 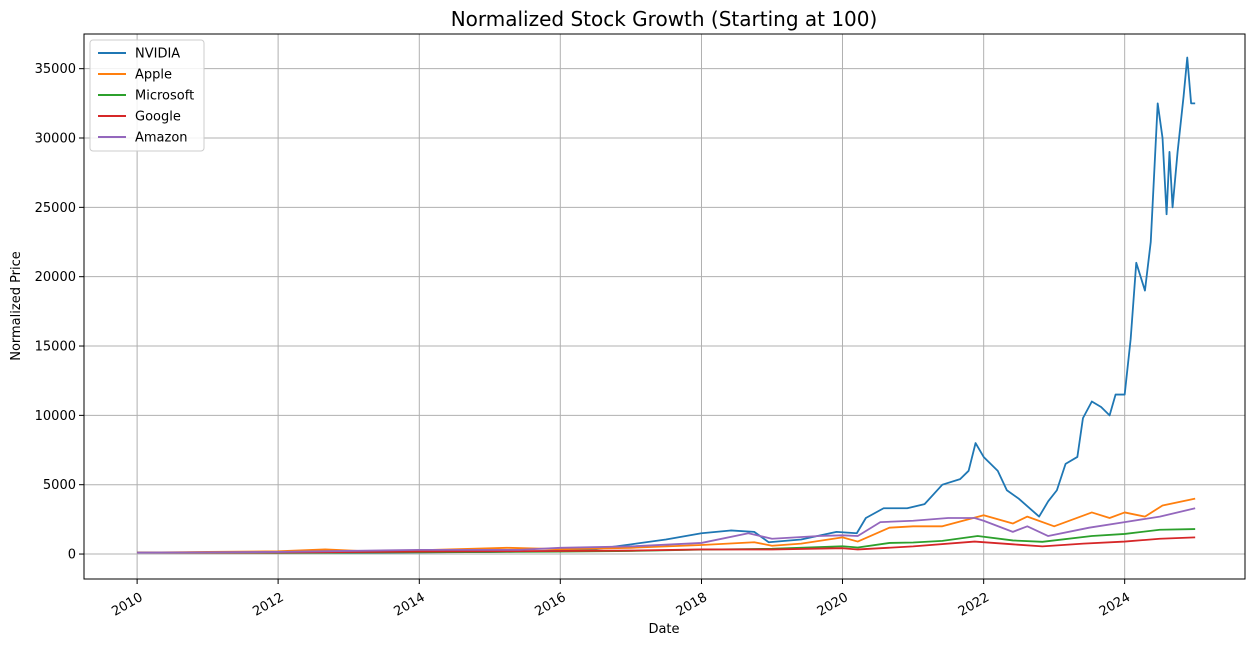 I want to click on series-line-amazon, so click(x=666, y=530).